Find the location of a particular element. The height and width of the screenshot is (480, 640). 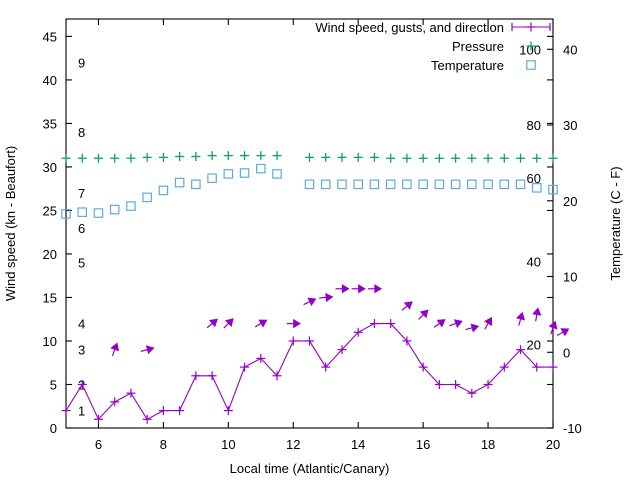

x-tick-label: 14 is located at coordinates (358, 444).